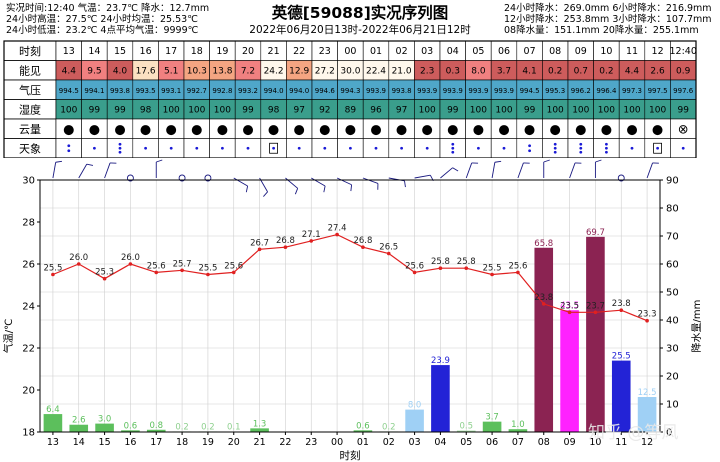  What do you see at coordinates (401, 111) in the screenshot?
I see `humidity-cell: 97` at bounding box center [401, 111].